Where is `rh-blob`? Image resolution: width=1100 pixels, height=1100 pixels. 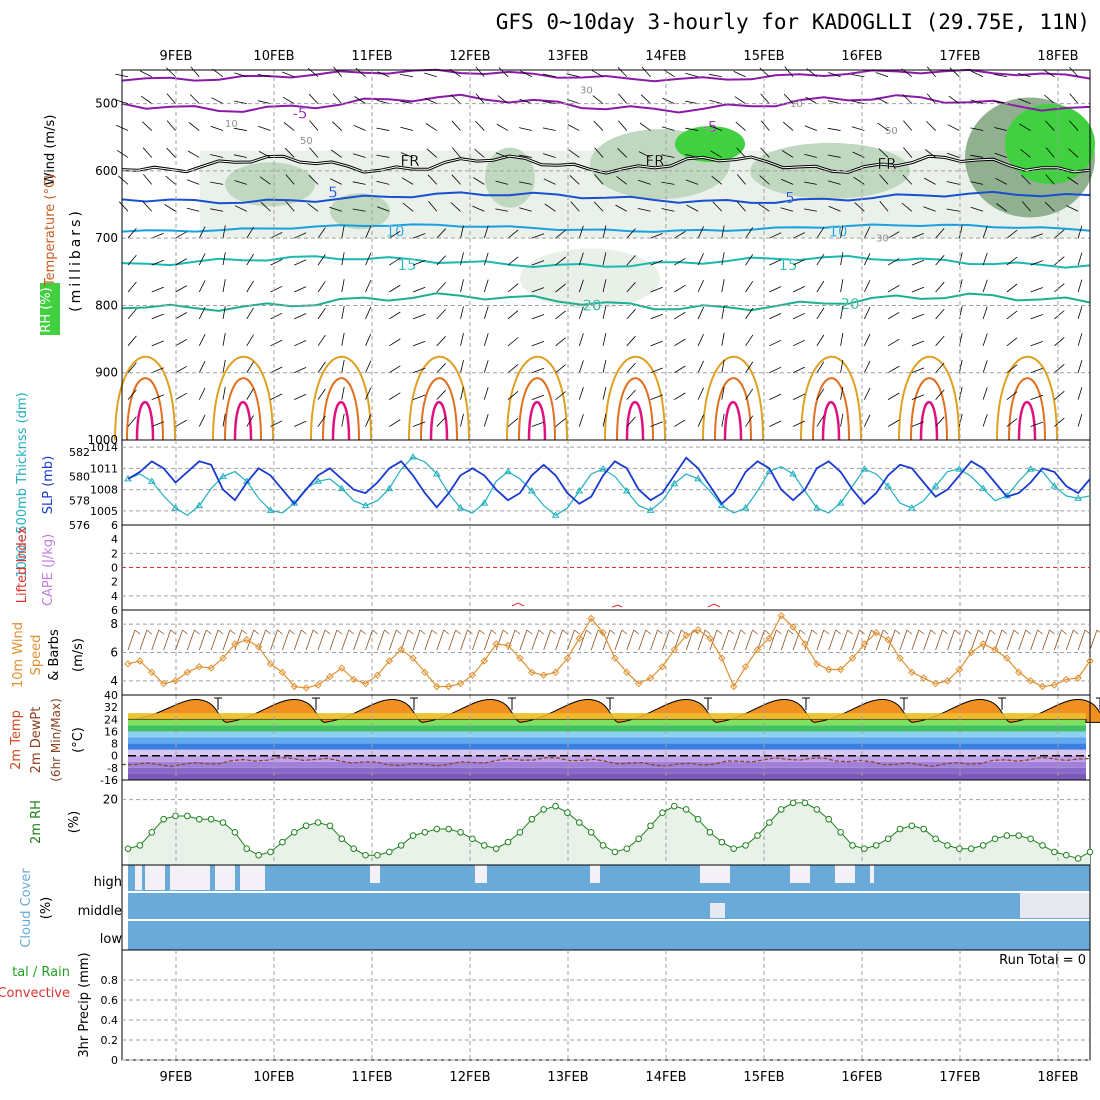 rh-blob is located at coordinates (360, 211).